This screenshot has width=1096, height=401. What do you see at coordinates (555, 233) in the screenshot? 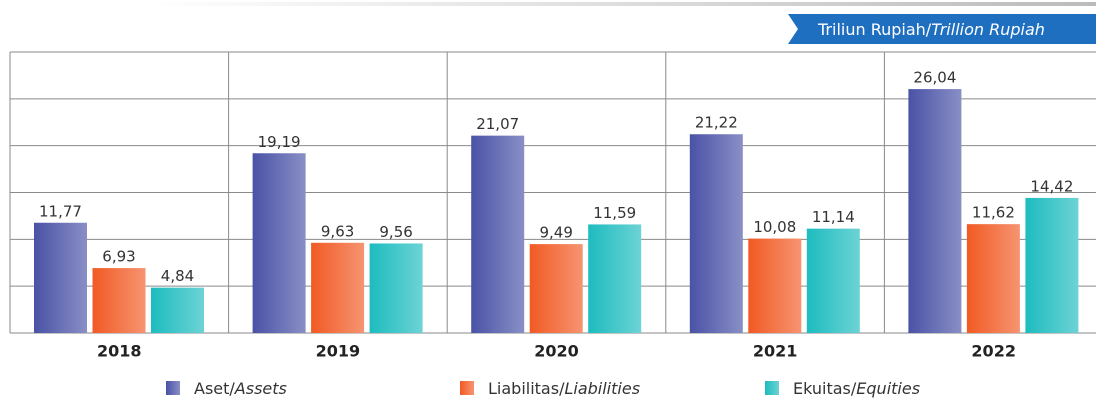
I see `value-label: 9,49` at bounding box center [555, 233].